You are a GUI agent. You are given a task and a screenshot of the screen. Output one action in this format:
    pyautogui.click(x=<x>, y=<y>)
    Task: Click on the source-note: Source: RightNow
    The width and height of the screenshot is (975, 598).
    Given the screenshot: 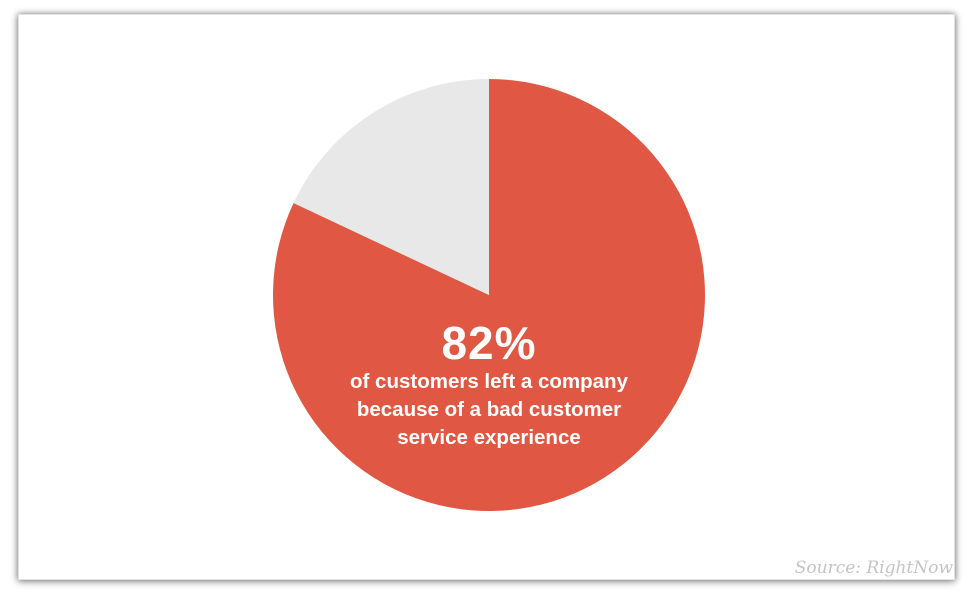 What is the action you would take?
    pyautogui.click(x=873, y=568)
    